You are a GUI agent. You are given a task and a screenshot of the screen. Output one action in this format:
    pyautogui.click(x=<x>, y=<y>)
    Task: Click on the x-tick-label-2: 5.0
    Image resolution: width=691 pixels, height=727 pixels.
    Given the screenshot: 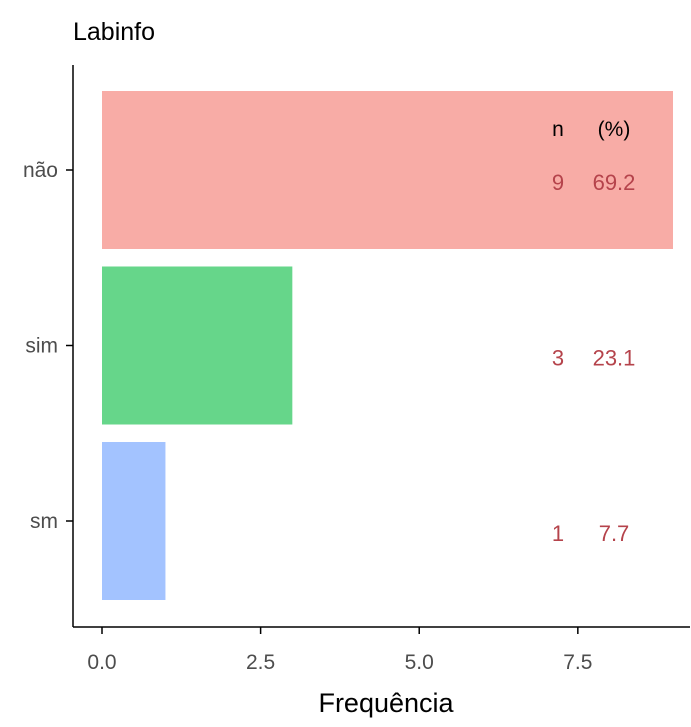 What is the action you would take?
    pyautogui.click(x=419, y=662)
    